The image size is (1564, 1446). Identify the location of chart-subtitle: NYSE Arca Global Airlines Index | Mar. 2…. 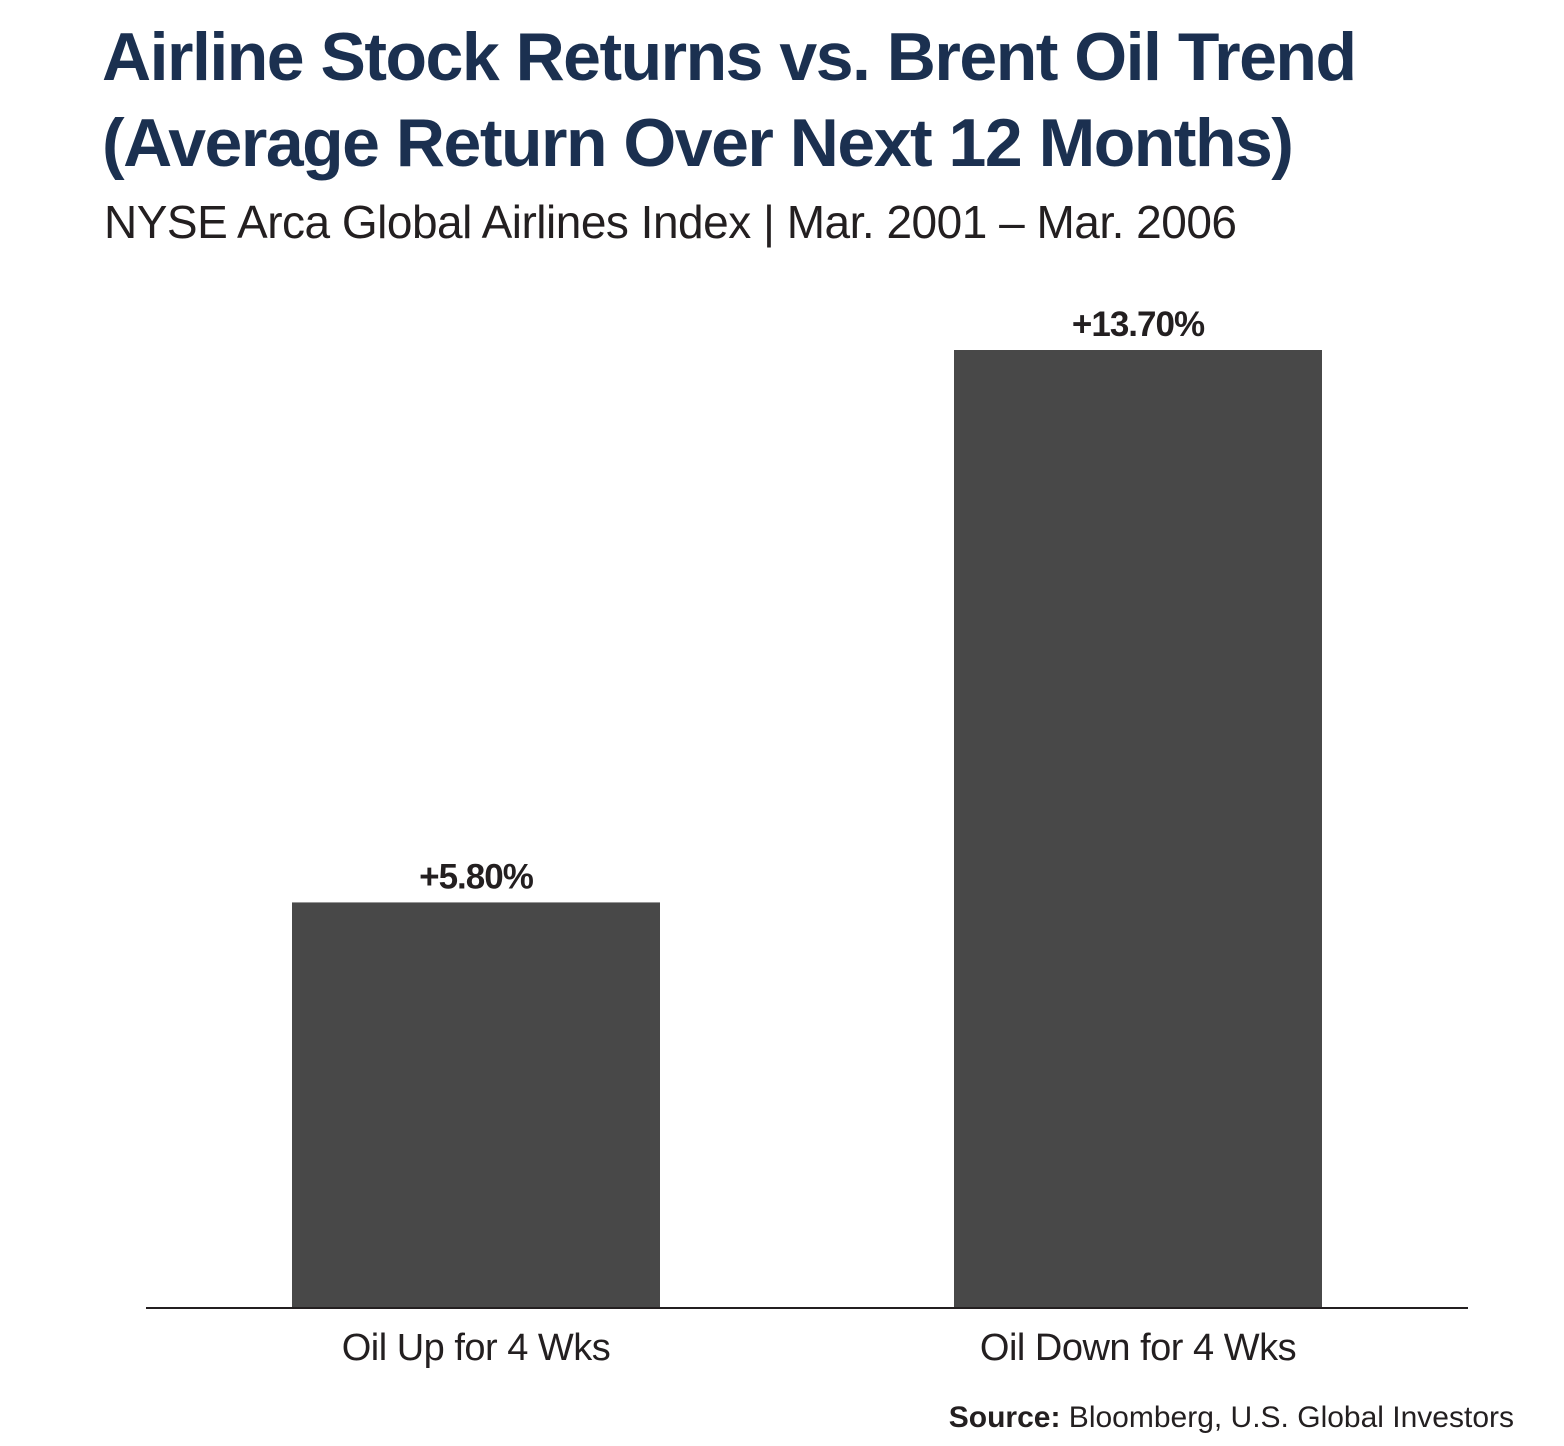
(670, 222).